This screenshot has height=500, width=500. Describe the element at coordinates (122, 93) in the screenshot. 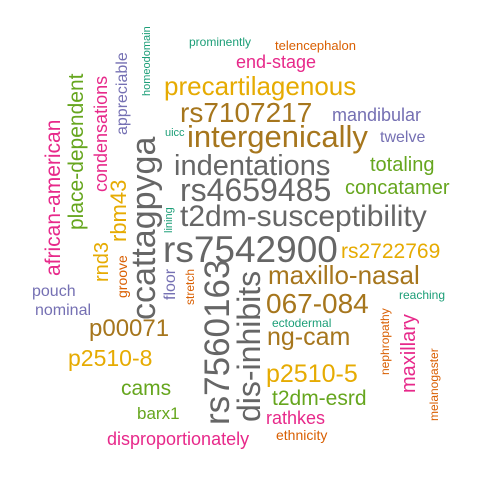

I see `word-appreciable: appreciable` at that location.